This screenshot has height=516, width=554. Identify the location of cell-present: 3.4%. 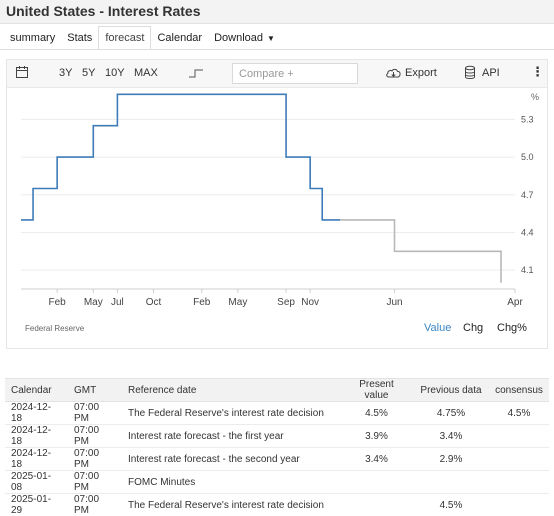
(376, 459).